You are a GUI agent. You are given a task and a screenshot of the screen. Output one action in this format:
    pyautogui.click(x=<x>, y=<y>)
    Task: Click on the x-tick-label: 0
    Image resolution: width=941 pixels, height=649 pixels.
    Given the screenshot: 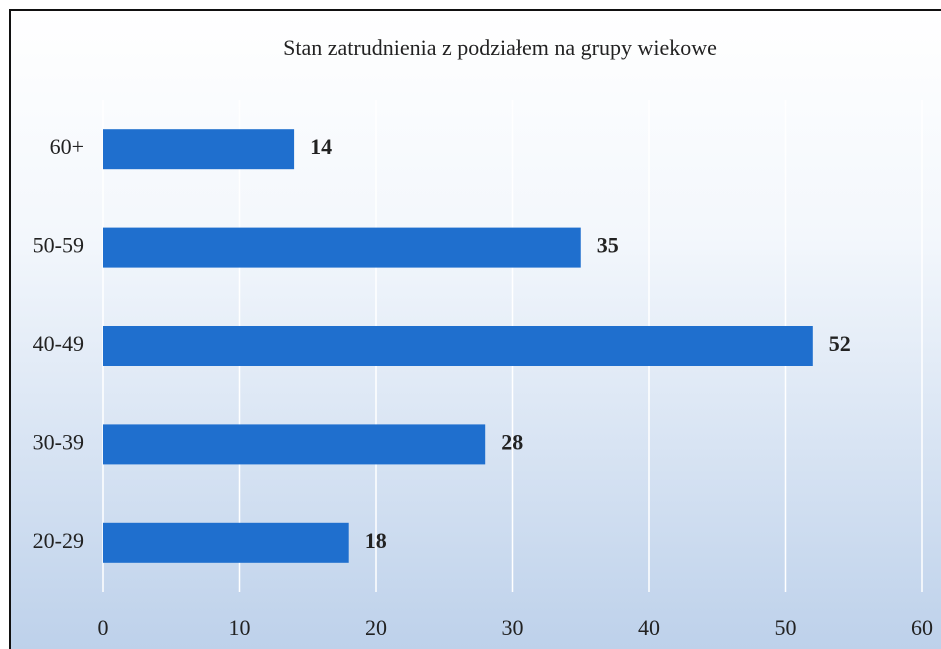 What is the action you would take?
    pyautogui.click(x=103, y=627)
    